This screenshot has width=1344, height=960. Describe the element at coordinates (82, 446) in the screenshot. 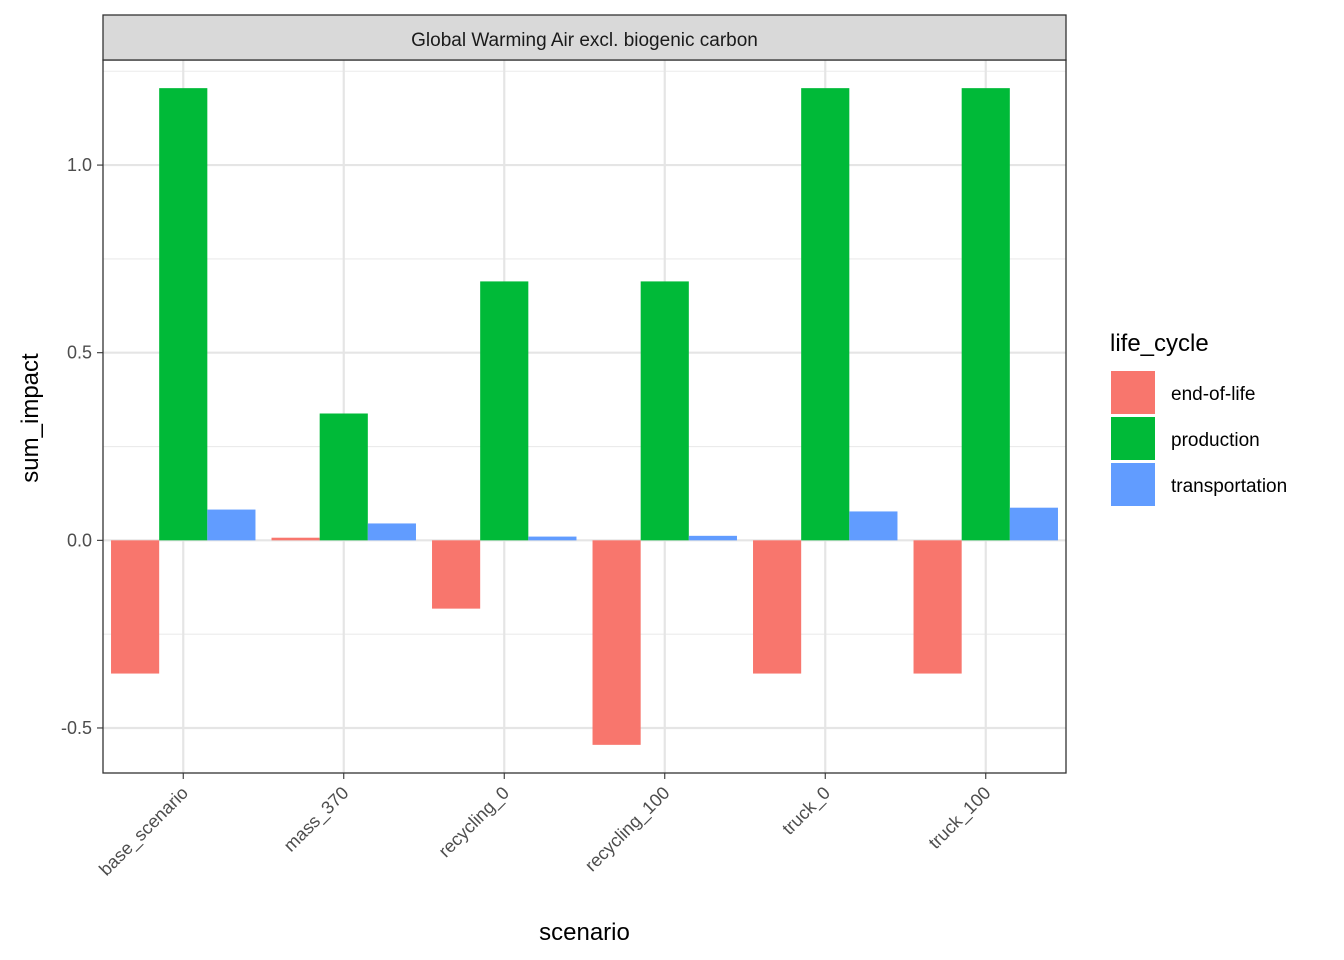

I see `y-axis: -0.5 0.0 0.5 1.0` at that location.